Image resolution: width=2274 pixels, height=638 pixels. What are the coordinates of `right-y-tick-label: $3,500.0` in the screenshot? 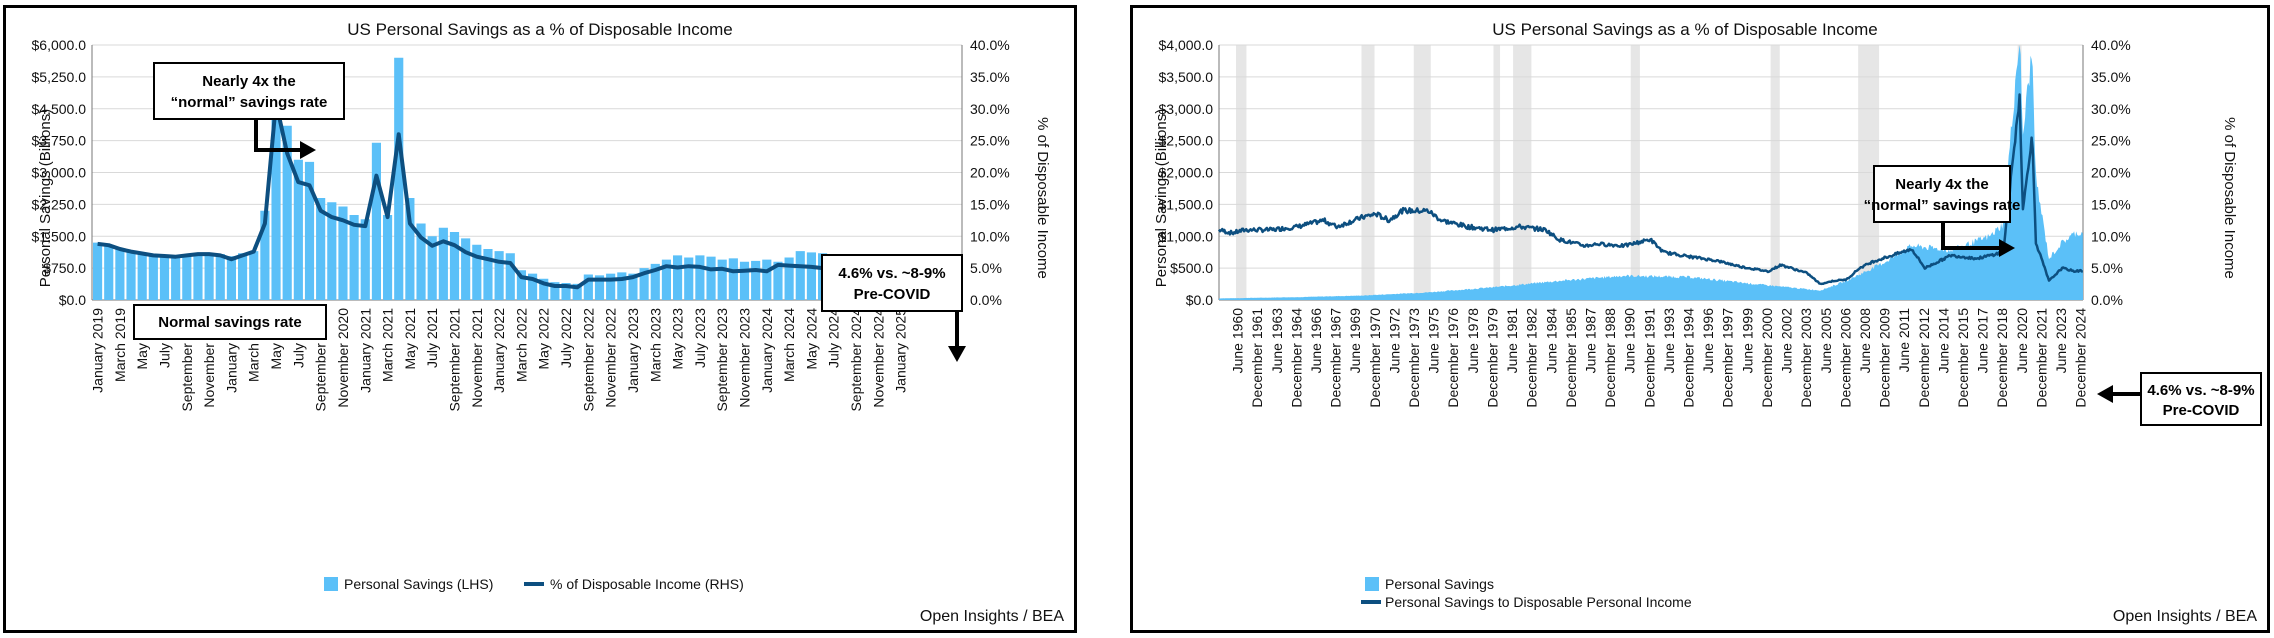 It's located at (1186, 77).